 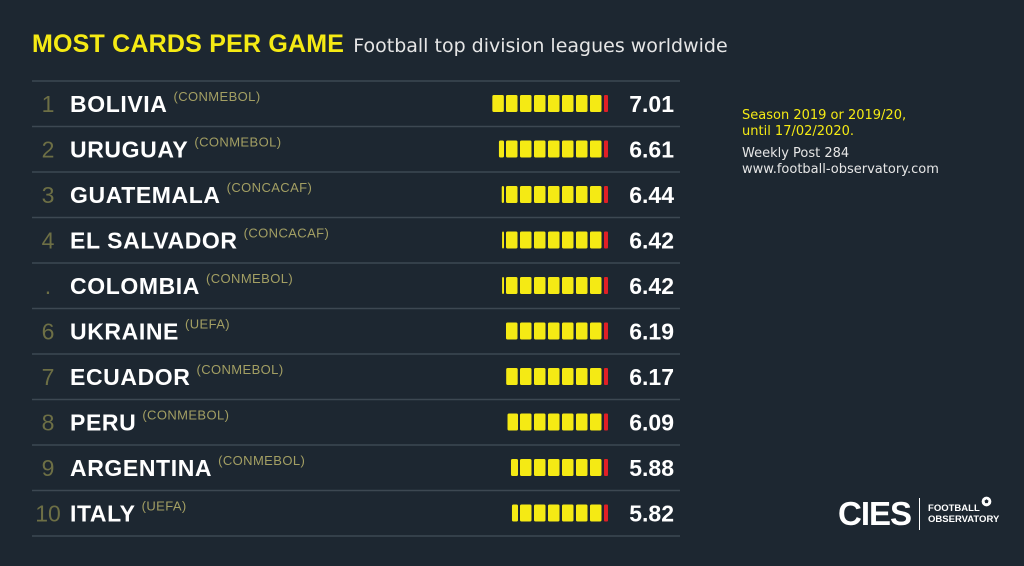 What do you see at coordinates (358, 149) in the screenshot?
I see `table-row: 2 URUGUAY (CONMEBOL) 6.61` at bounding box center [358, 149].